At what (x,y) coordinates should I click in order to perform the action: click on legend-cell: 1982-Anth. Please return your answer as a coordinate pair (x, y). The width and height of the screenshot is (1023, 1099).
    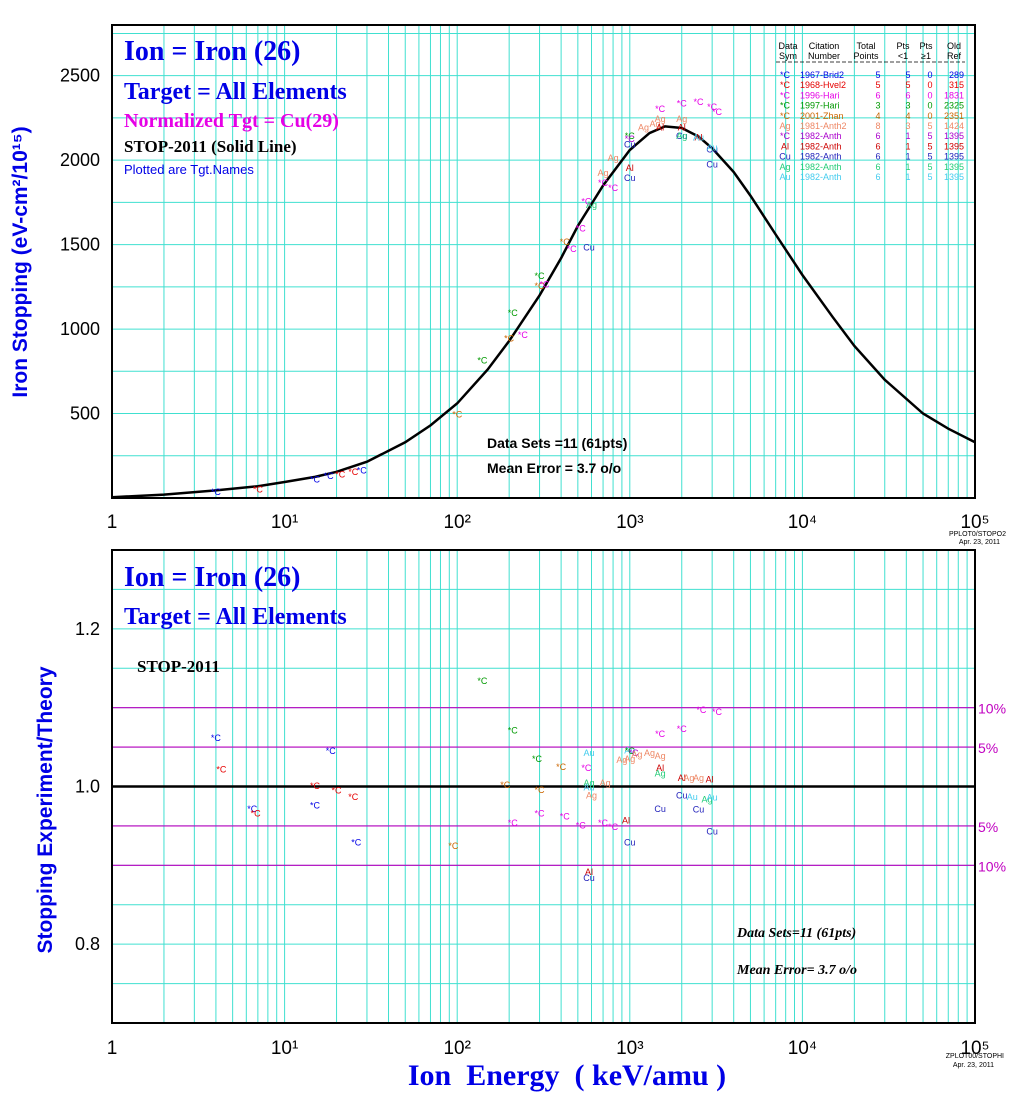
    Looking at the image, I should click on (821, 157).